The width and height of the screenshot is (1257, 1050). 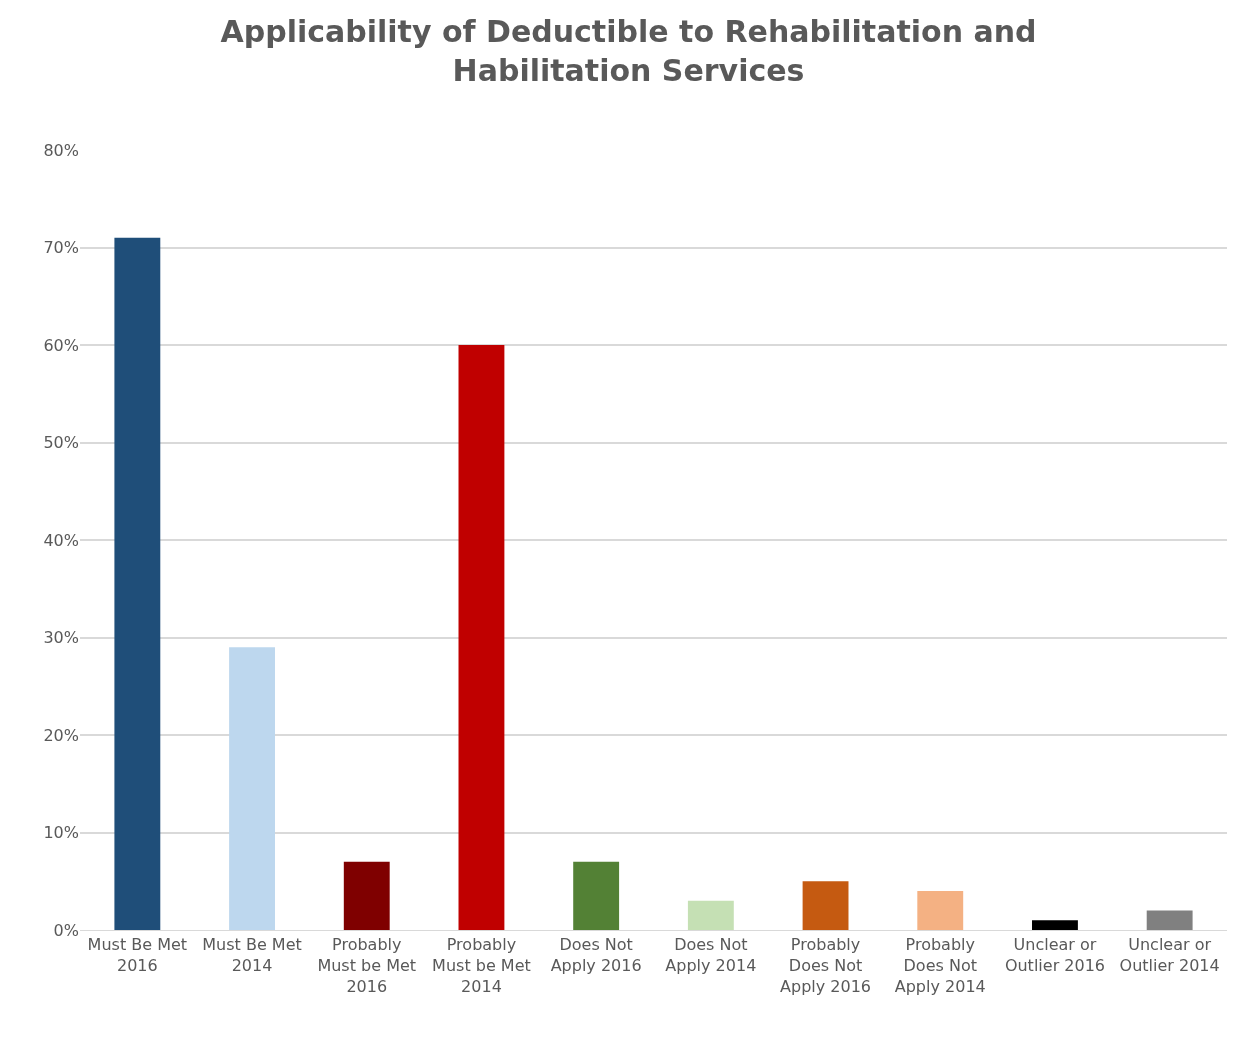 I want to click on y-tick-label: 40%, so click(x=61, y=540).